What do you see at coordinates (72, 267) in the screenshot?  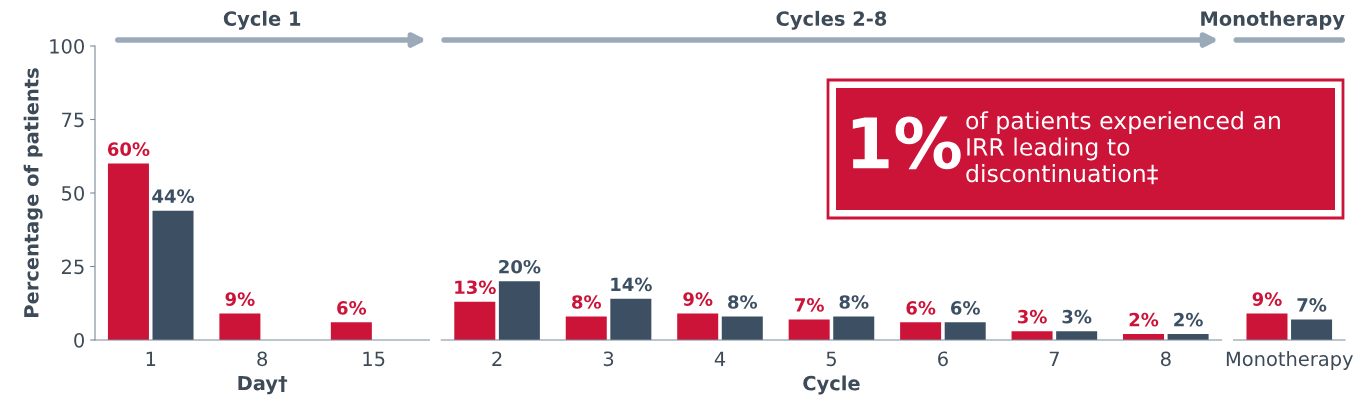 I see `y-tick-label: 25` at bounding box center [72, 267].